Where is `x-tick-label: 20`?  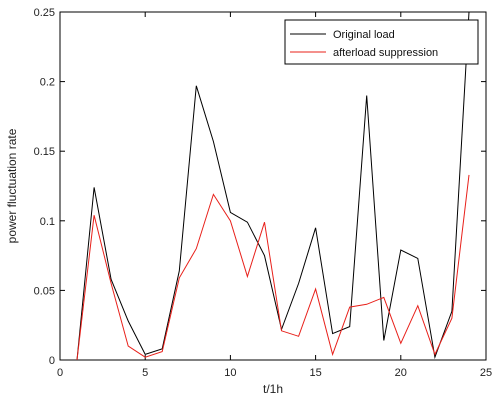
x-tick-label: 20 is located at coordinates (401, 373).